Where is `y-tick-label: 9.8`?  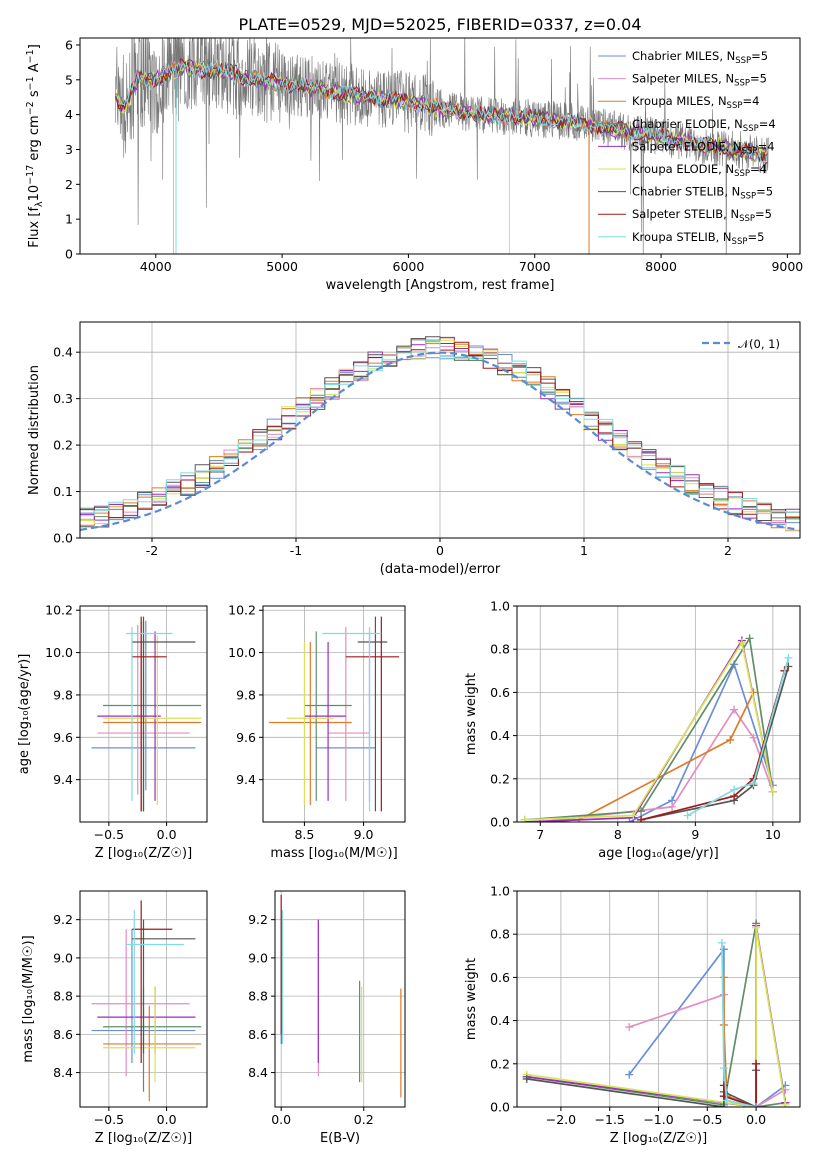
y-tick-label: 9.8 is located at coordinates (246, 694).